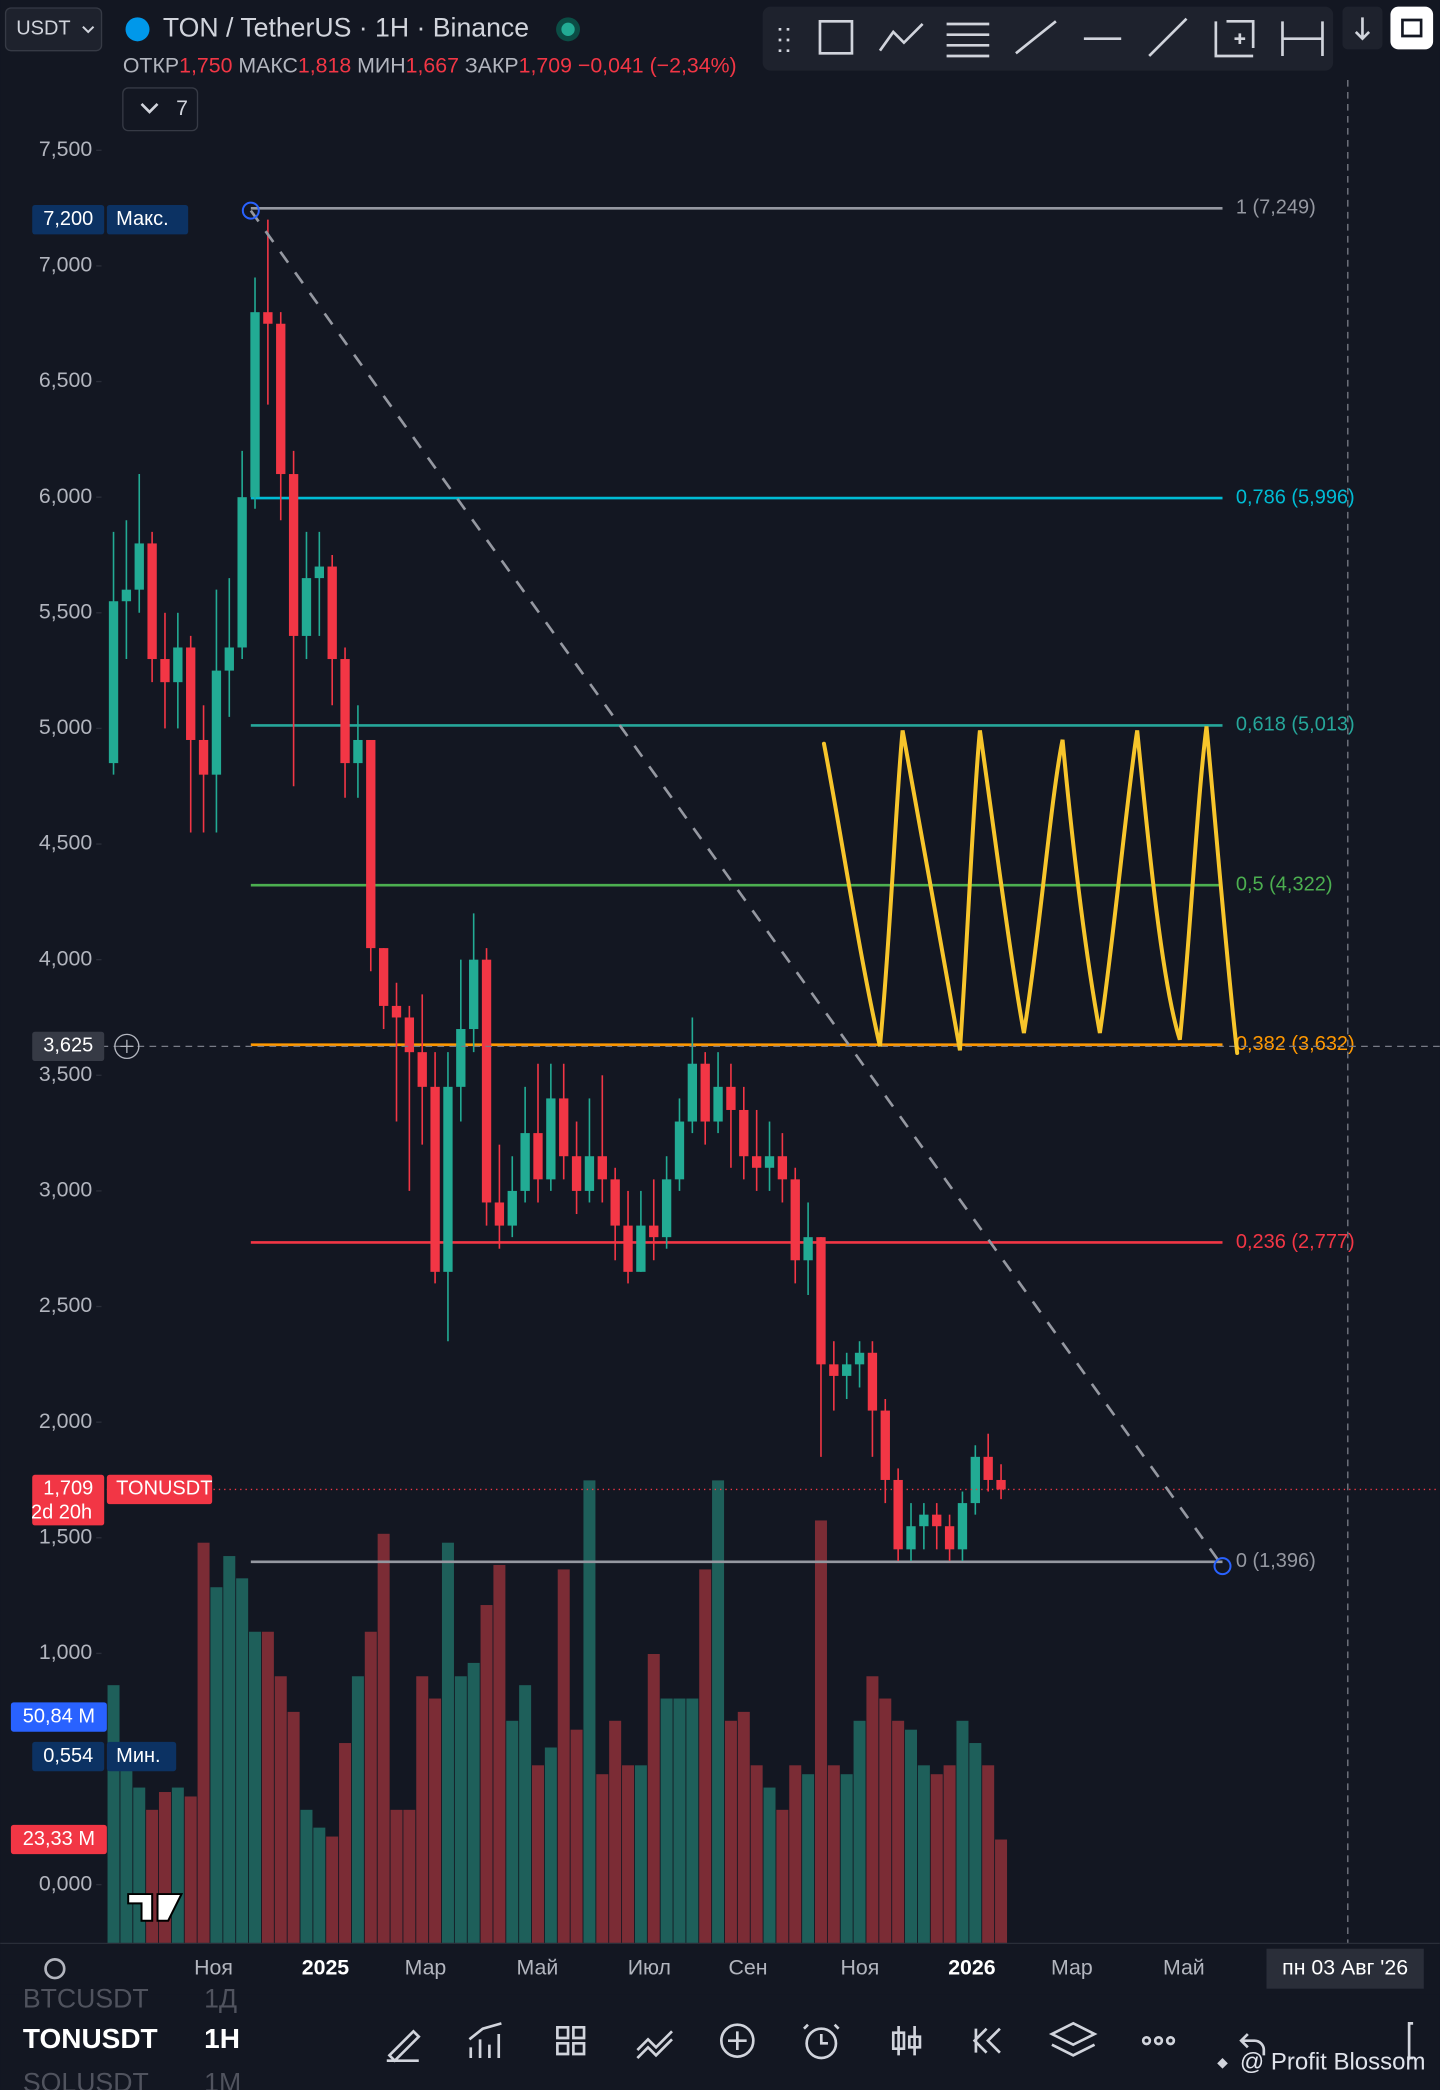 Image resolution: width=1440 pixels, height=2090 pixels. I want to click on clock, so click(821, 2034).